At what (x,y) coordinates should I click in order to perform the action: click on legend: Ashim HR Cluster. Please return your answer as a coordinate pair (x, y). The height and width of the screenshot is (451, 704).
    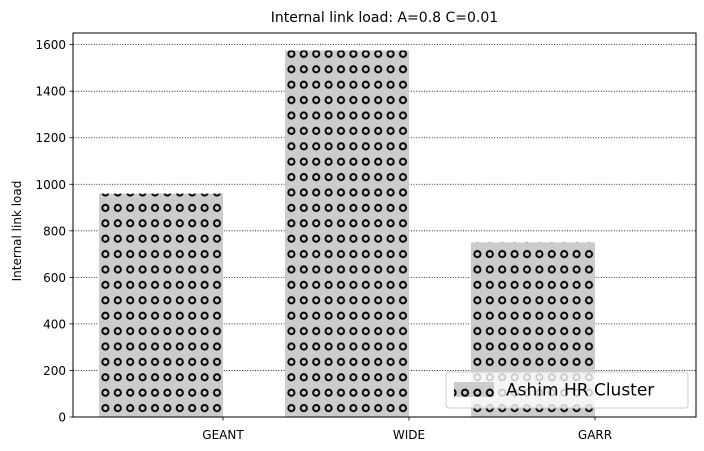
    Looking at the image, I should click on (567, 390).